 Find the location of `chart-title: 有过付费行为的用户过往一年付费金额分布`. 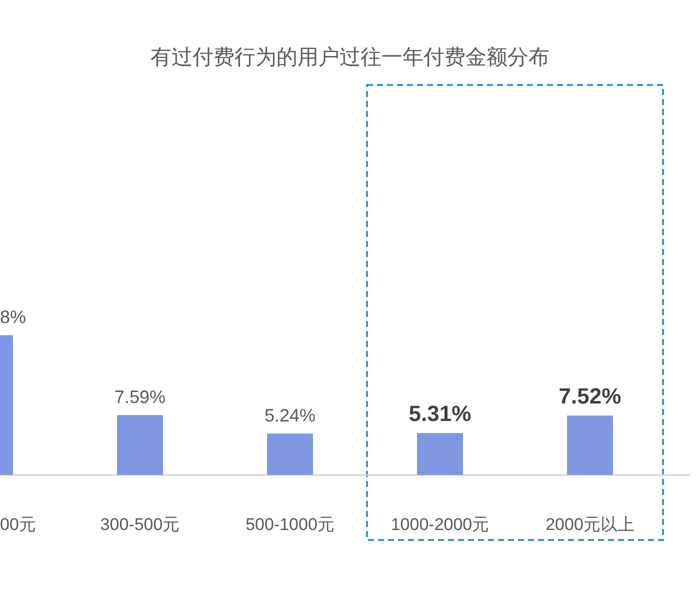

chart-title: 有过付费行为的用户过往一年付费金额分布 is located at coordinates (350, 57).